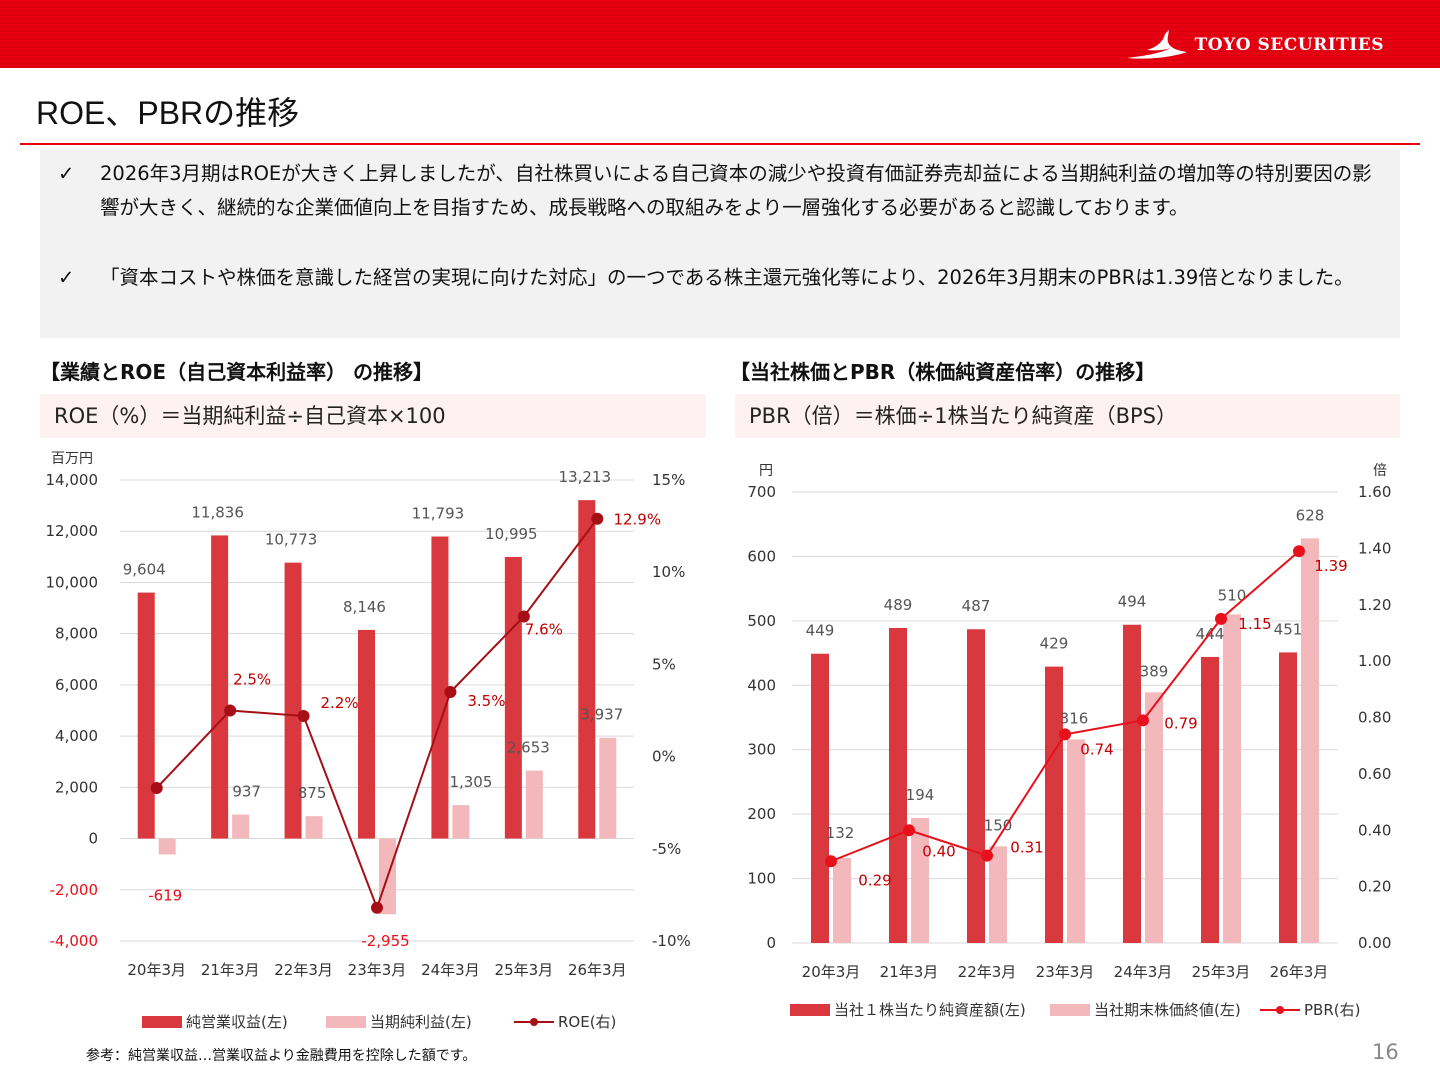 The image size is (1440, 1080). Describe the element at coordinates (281, 1056) in the screenshot. I see `footnote: 参考：純営業収益…営業収益より金融費用を控除した額です。` at that location.